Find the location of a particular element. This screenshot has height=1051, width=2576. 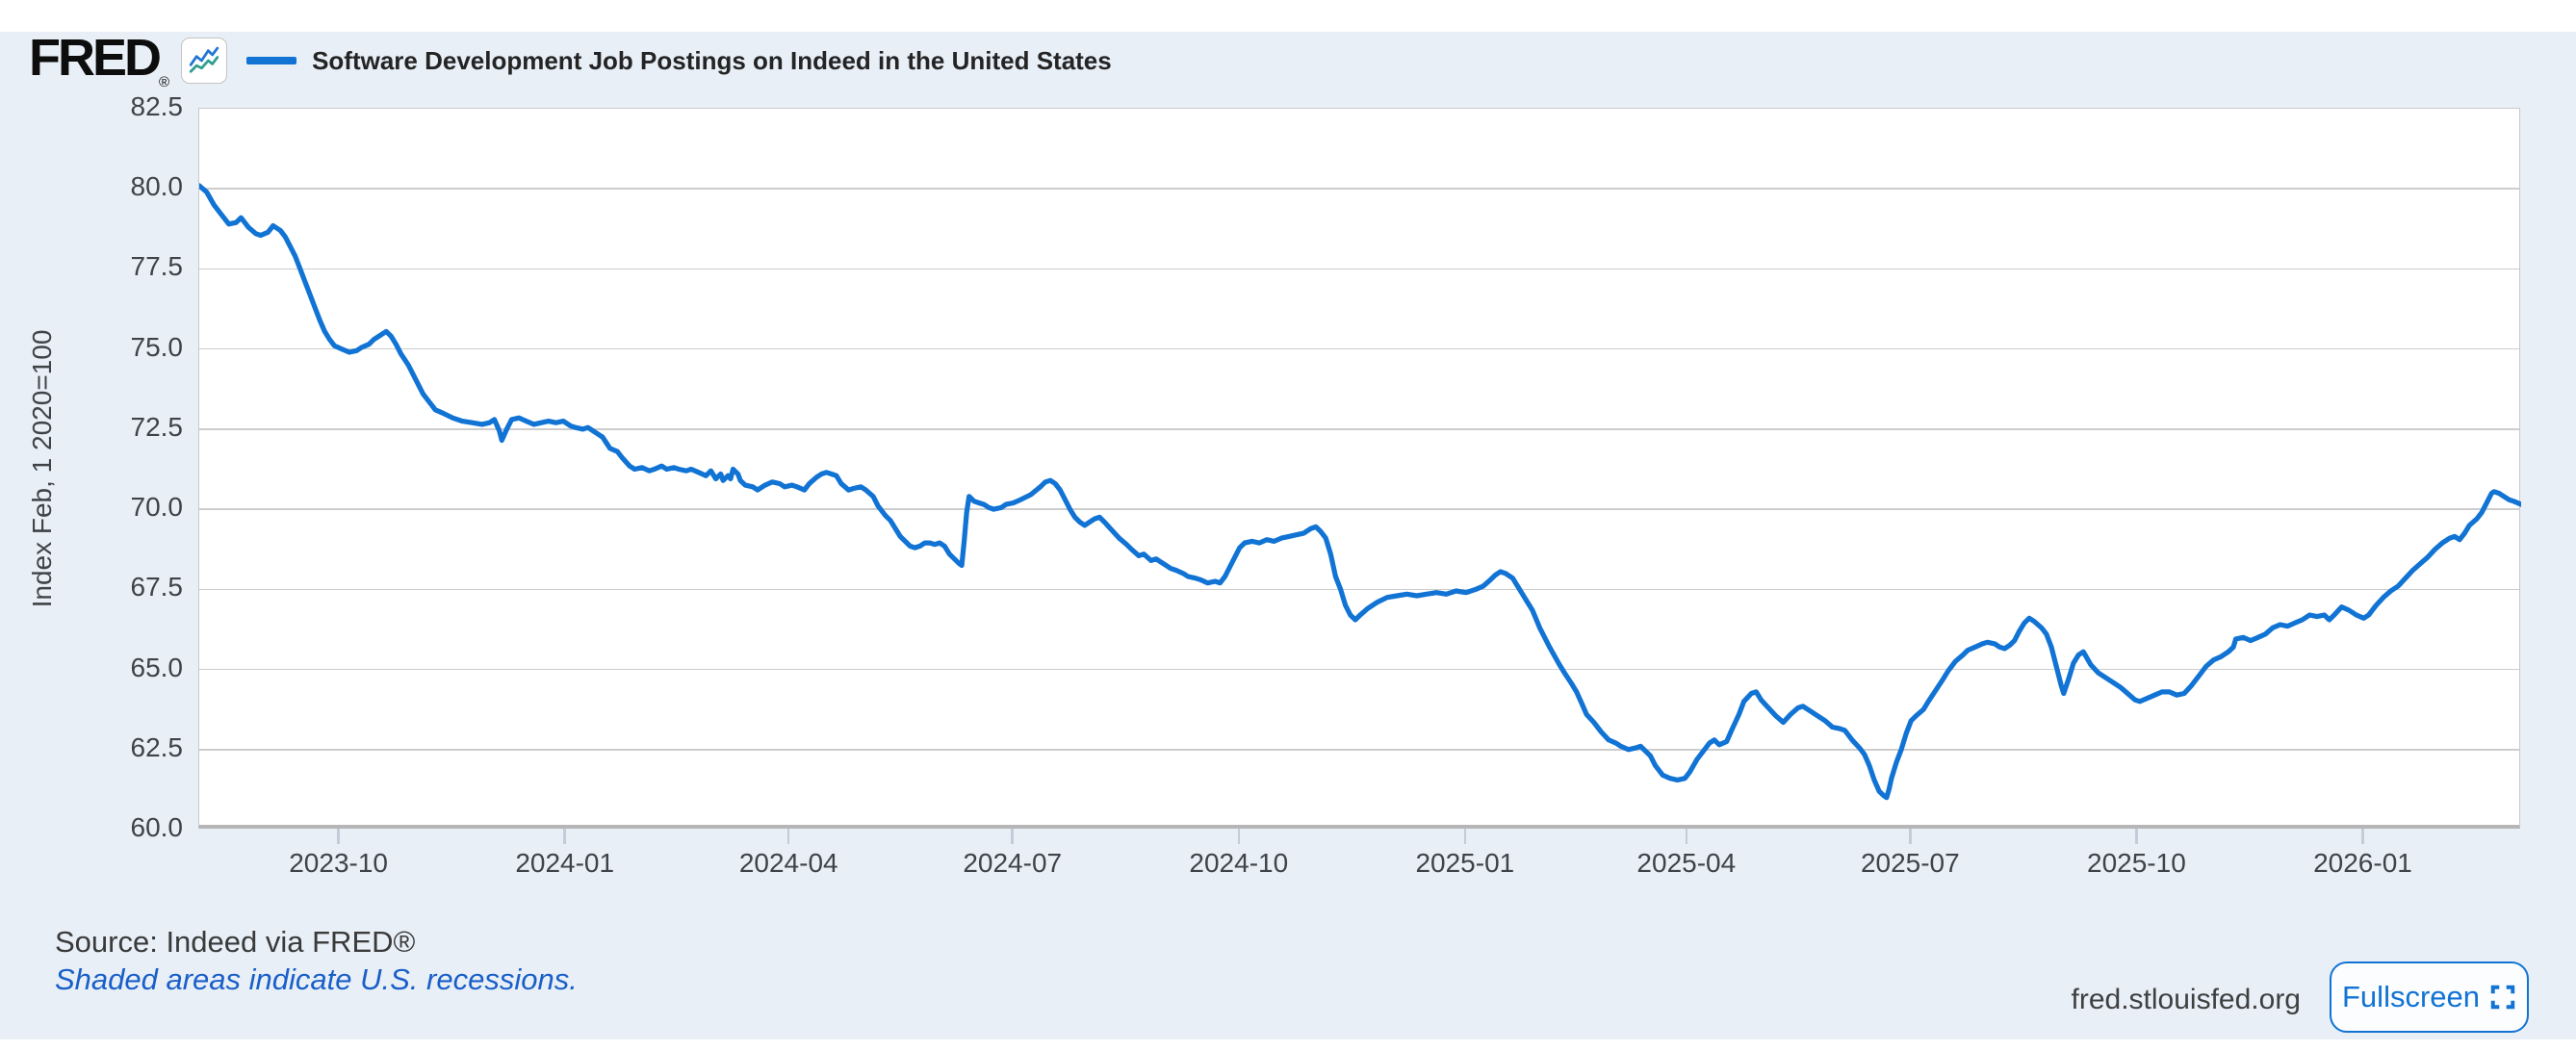

x-axis-tick-label: 2024-07 is located at coordinates (1013, 863).